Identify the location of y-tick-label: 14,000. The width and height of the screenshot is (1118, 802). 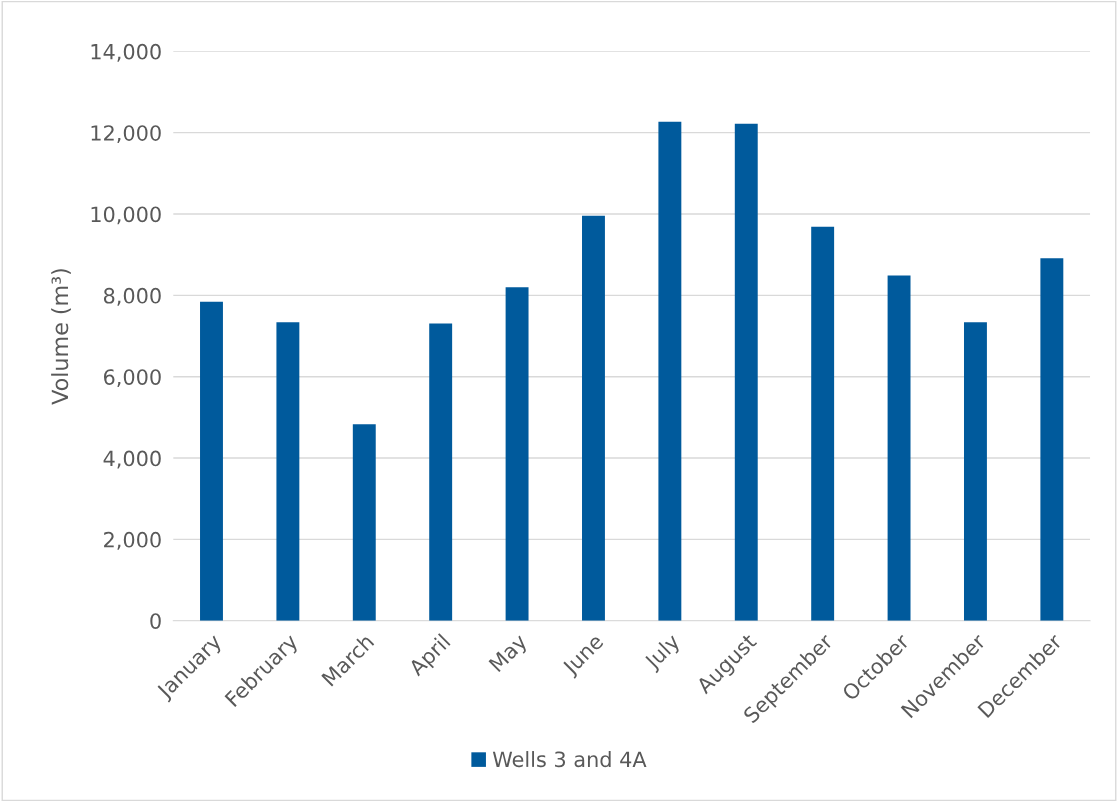
(126, 52).